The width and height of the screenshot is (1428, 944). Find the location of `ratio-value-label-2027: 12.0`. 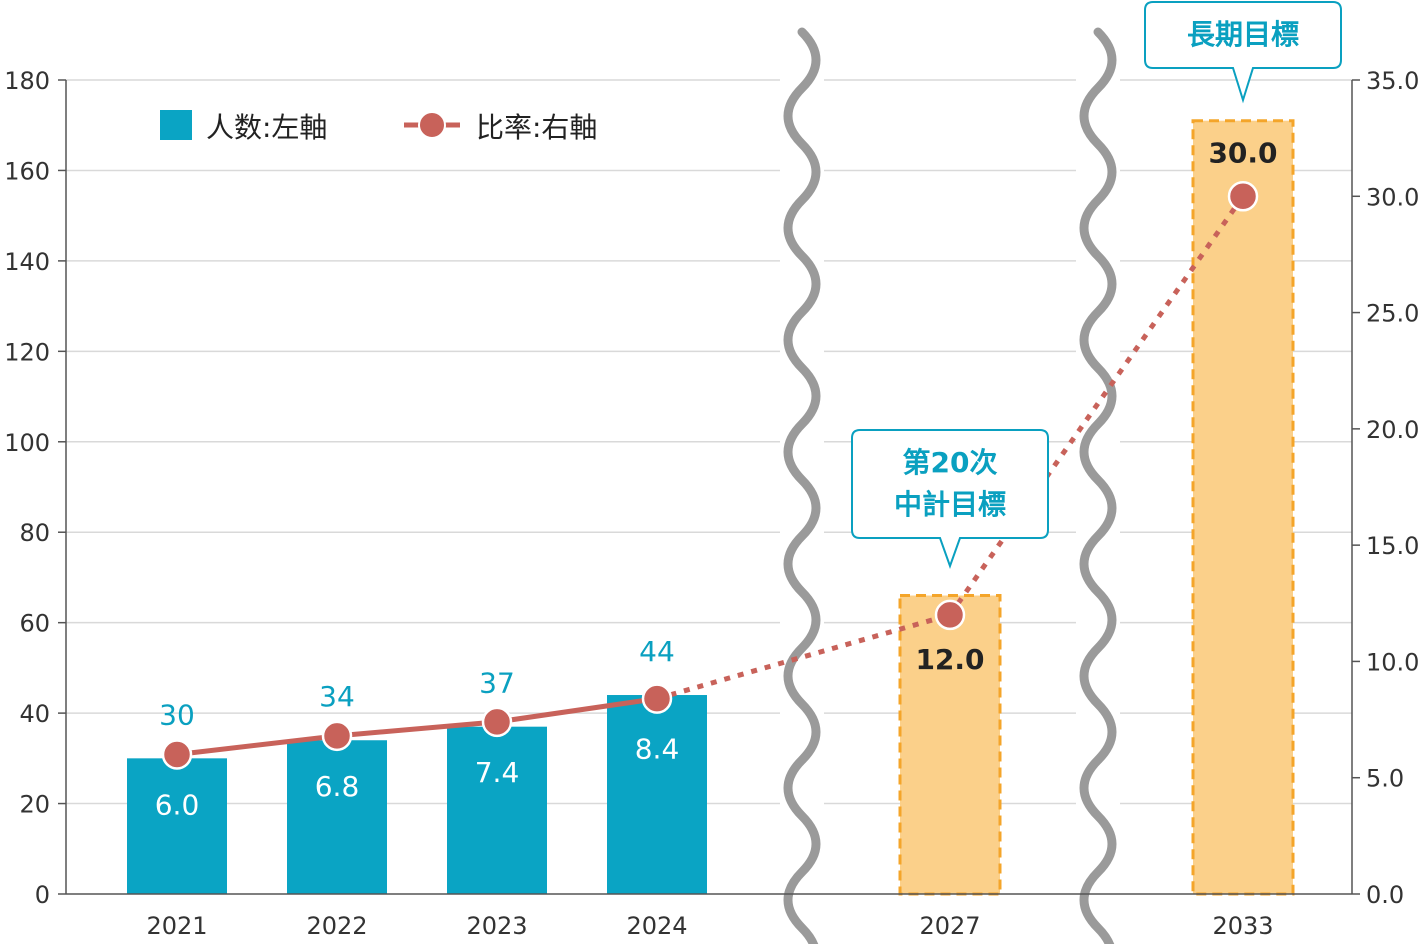

ratio-value-label-2027: 12.0 is located at coordinates (949, 659).